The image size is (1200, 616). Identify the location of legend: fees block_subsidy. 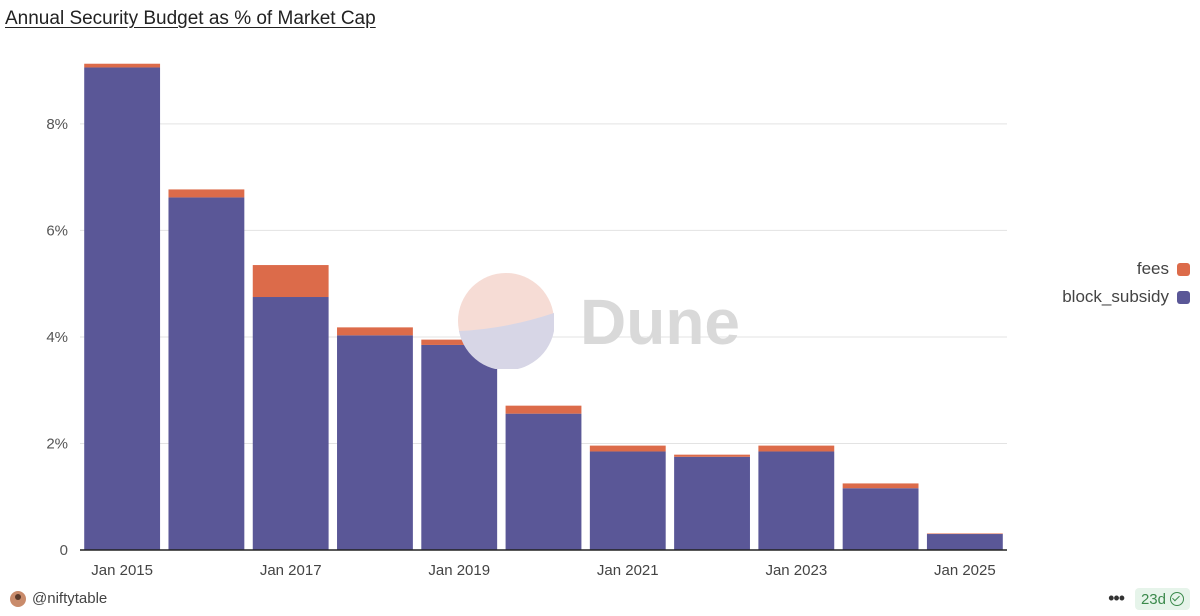
(1126, 283).